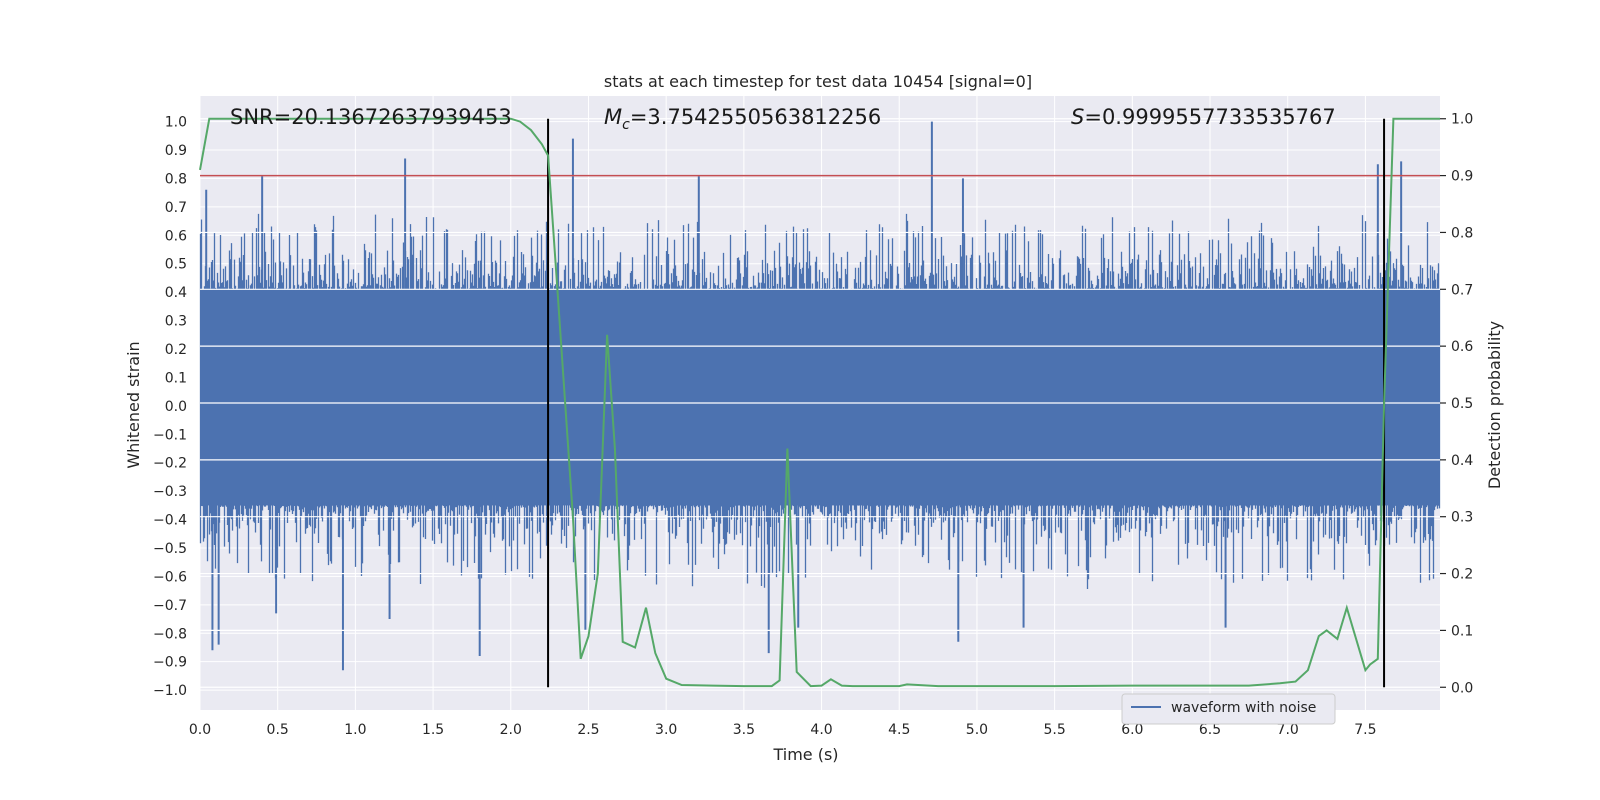 Image resolution: width=1600 pixels, height=800 pixels. What do you see at coordinates (1462, 518) in the screenshot?
I see `y2-tick-label-7: 0.3` at bounding box center [1462, 518].